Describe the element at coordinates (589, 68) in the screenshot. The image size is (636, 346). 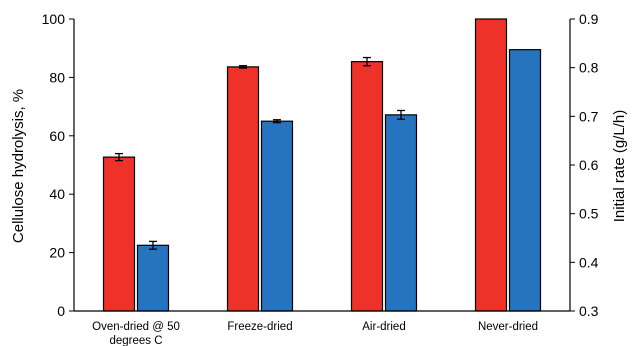
I see `y-tick-label-right: 0.8` at that location.